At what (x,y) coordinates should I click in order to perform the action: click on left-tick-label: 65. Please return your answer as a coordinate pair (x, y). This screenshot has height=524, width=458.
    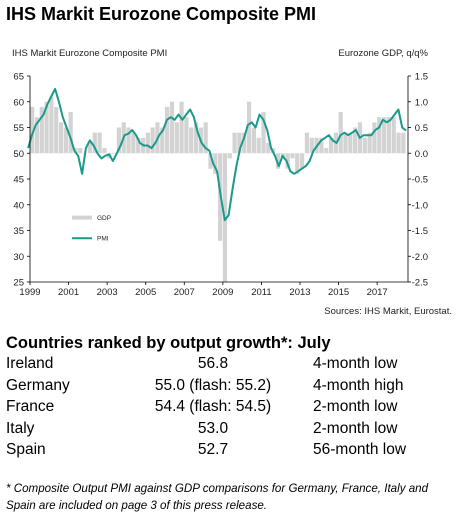
    Looking at the image, I should click on (18, 77).